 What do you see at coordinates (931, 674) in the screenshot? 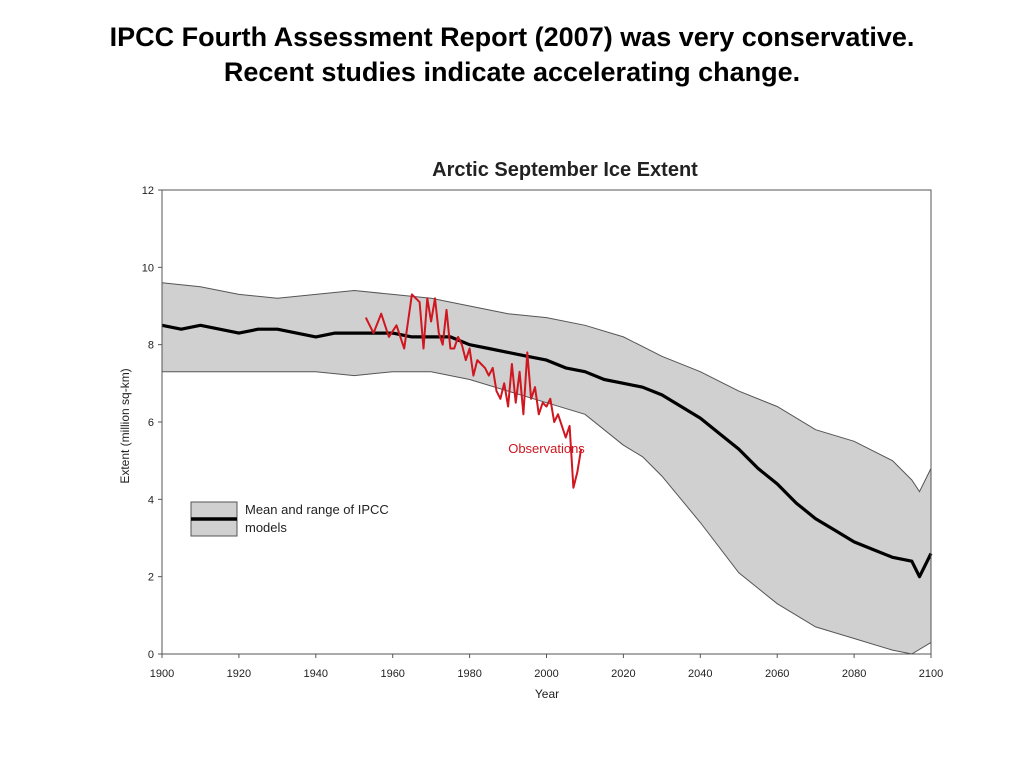
I see `x-tick-label: 2100` at bounding box center [931, 674].